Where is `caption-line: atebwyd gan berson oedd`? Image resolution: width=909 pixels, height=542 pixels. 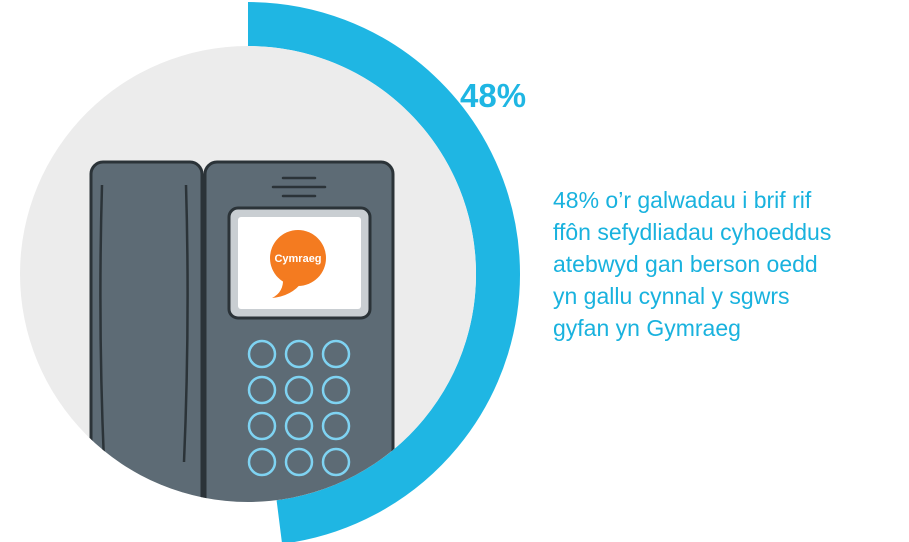
caption-line: atebwyd gan berson oedd is located at coordinates (685, 264).